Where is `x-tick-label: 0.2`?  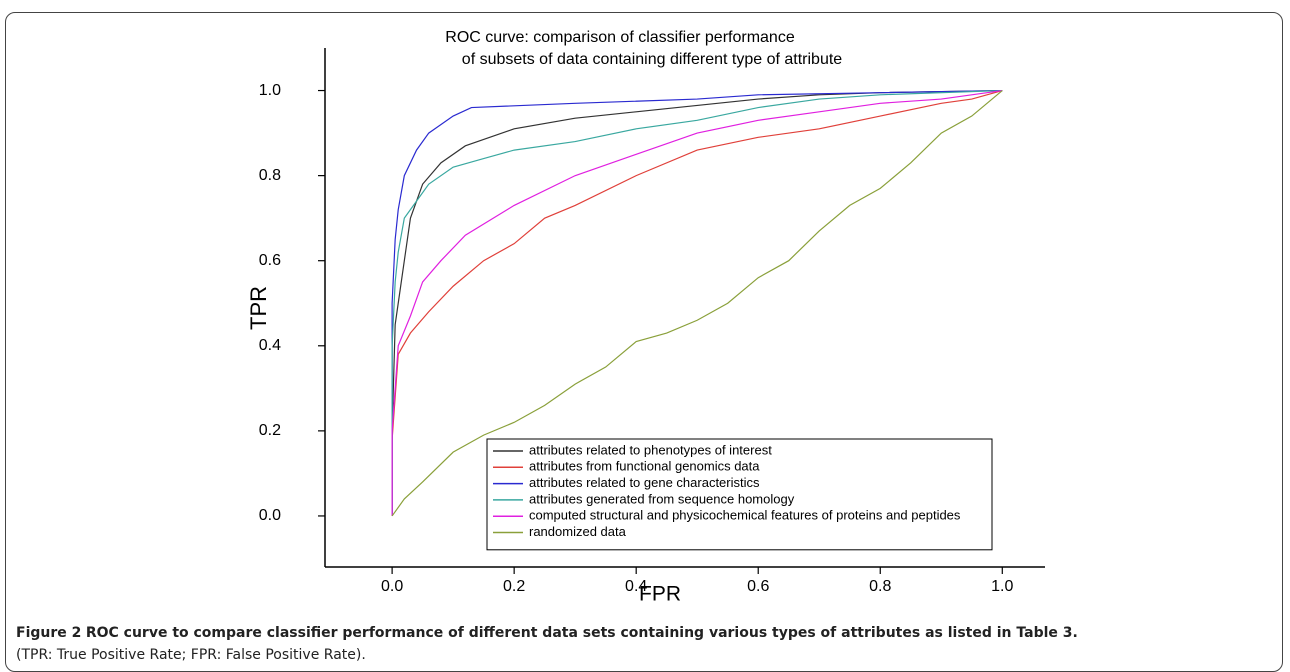
x-tick-label: 0.2 is located at coordinates (514, 586).